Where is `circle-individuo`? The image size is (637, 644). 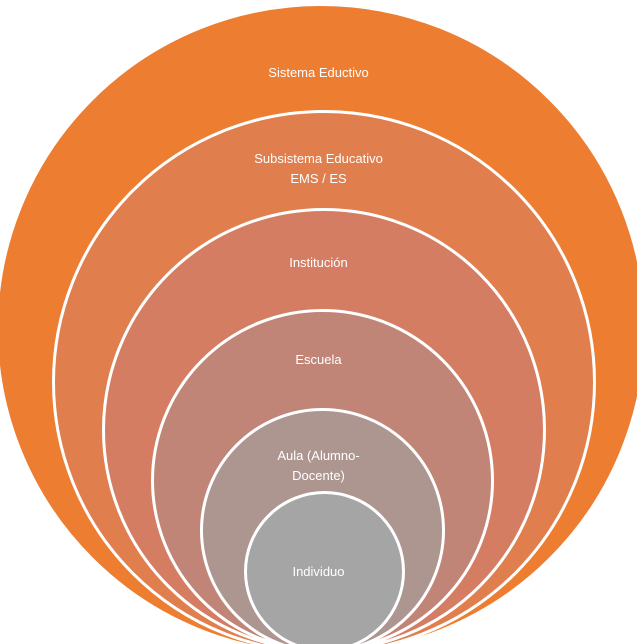
circle-individuo is located at coordinates (324, 567).